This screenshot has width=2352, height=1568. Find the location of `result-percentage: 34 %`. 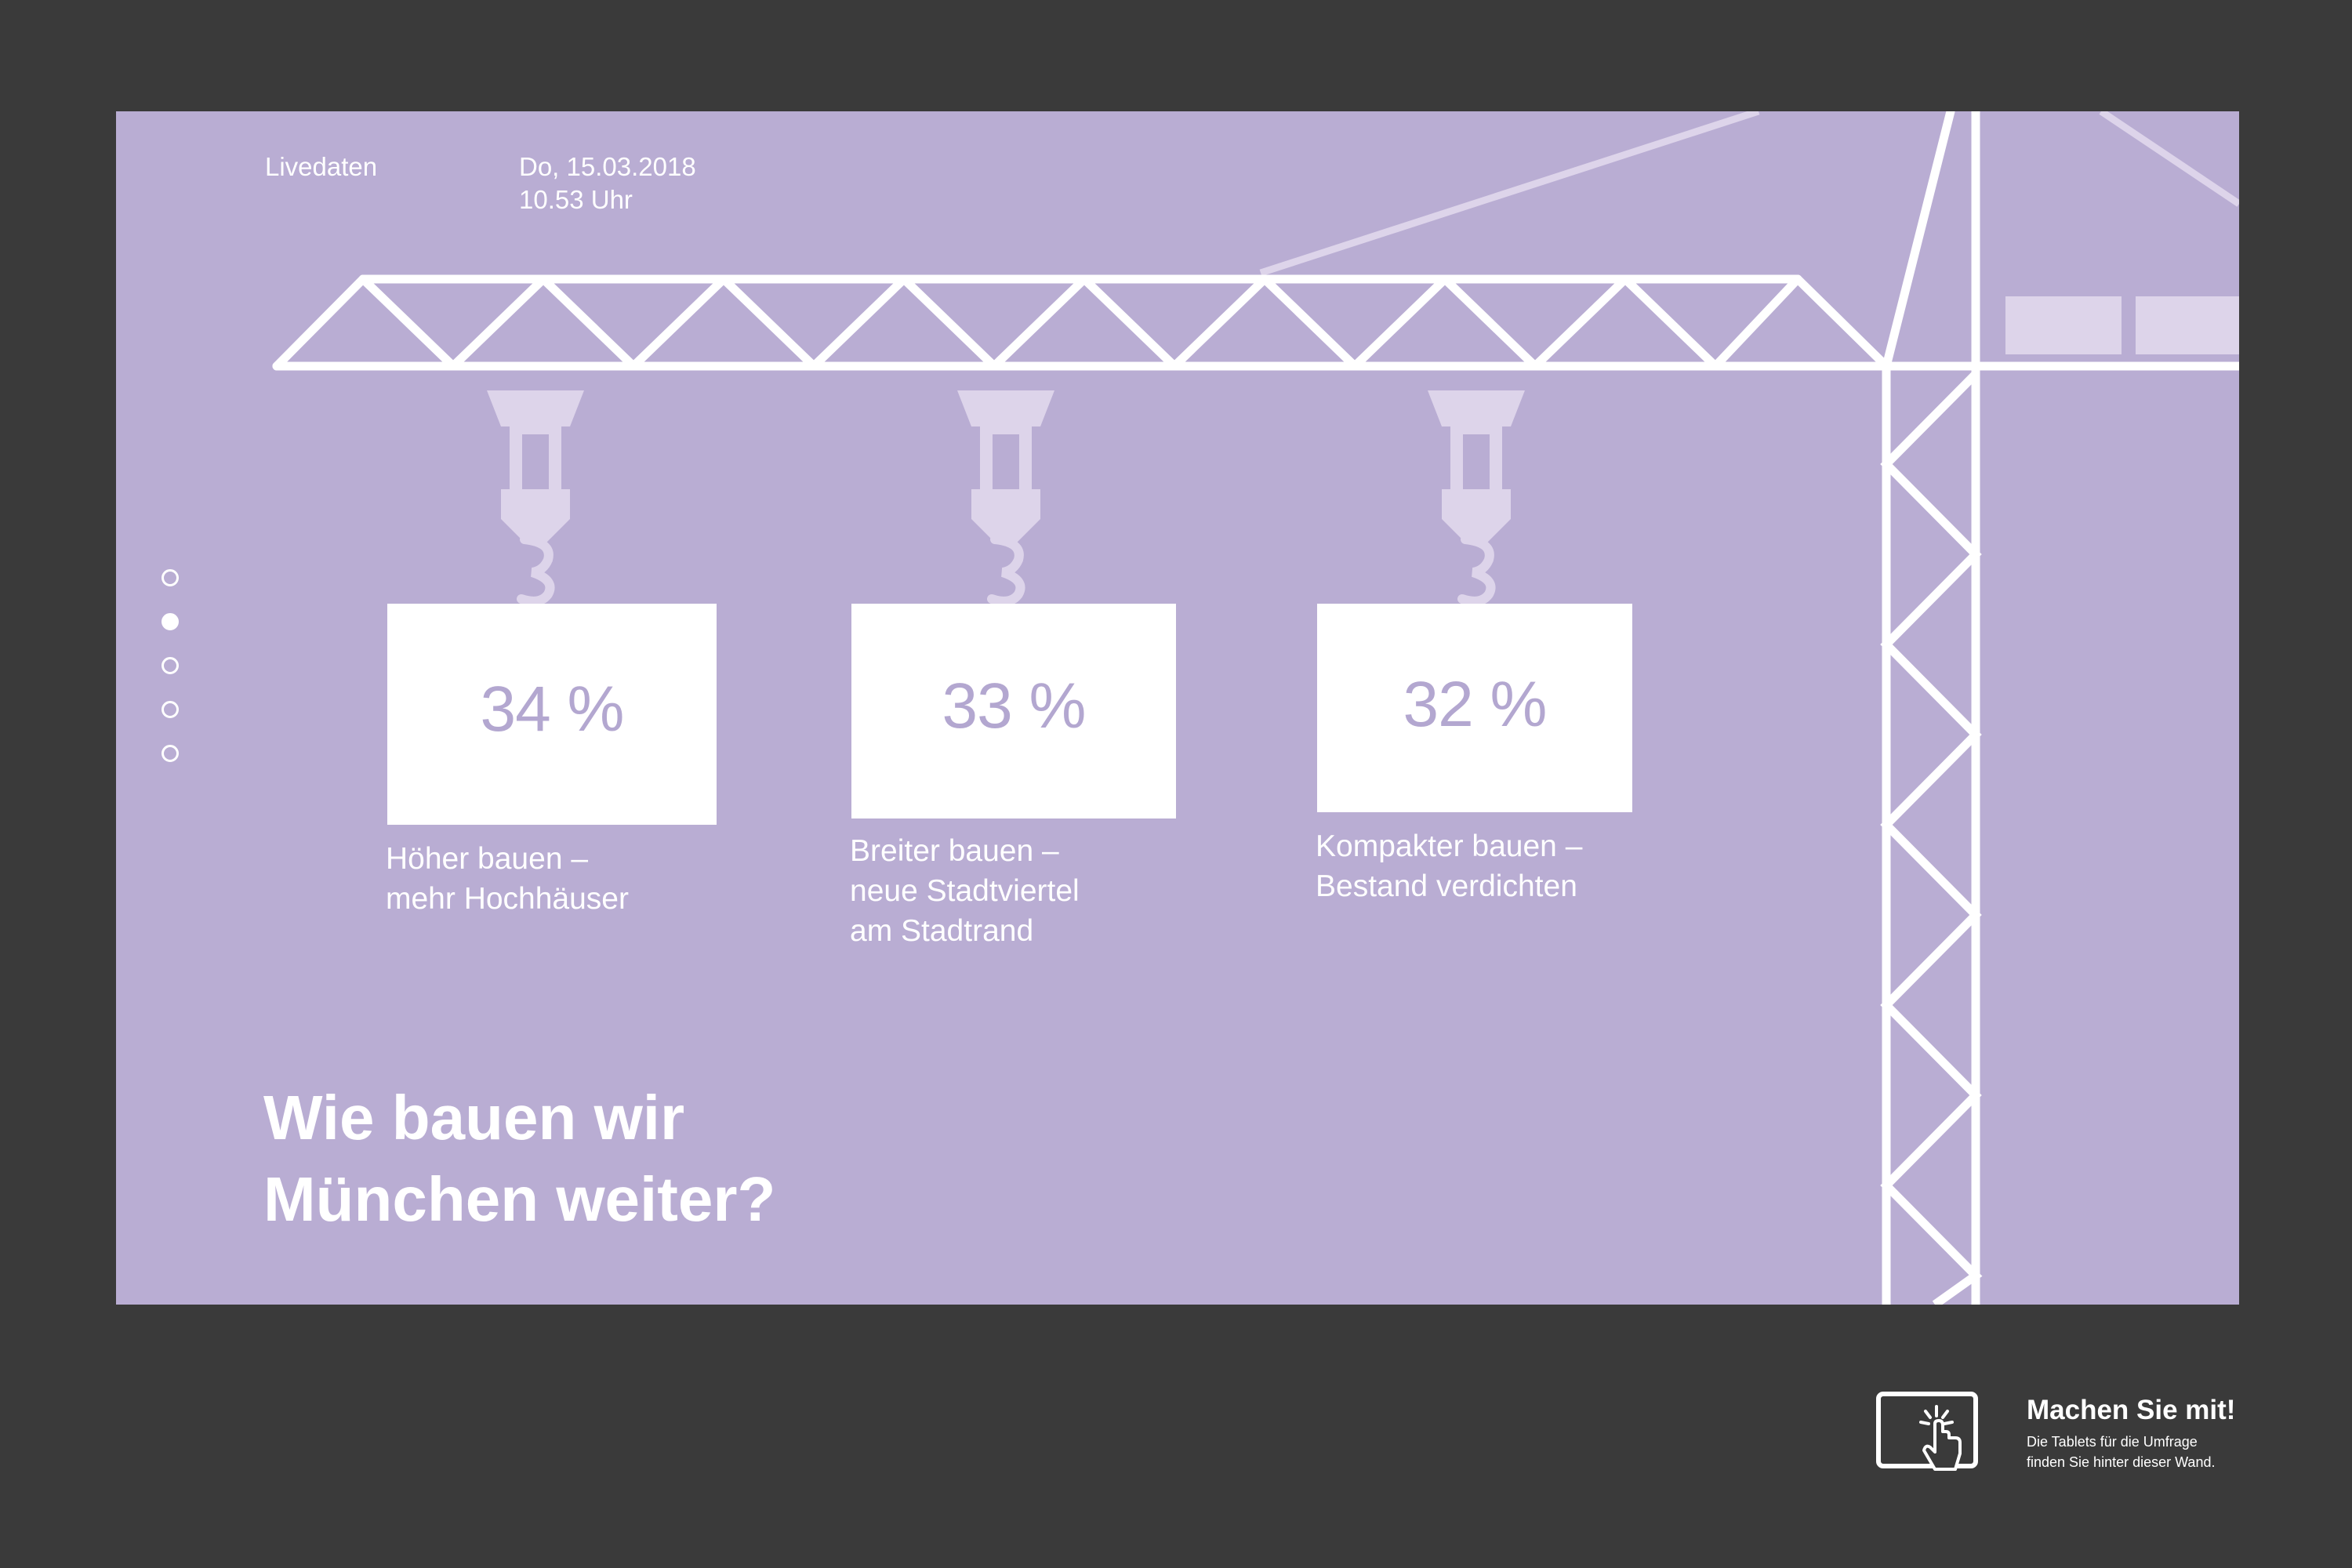

result-percentage: 34 % is located at coordinates (552, 709).